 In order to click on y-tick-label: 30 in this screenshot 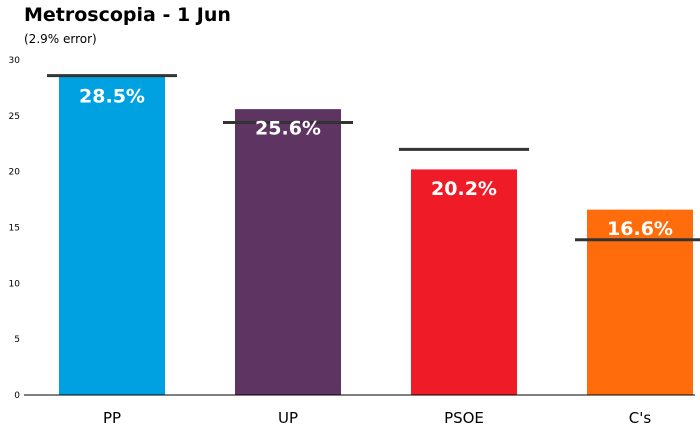, I will do `click(15, 61)`.